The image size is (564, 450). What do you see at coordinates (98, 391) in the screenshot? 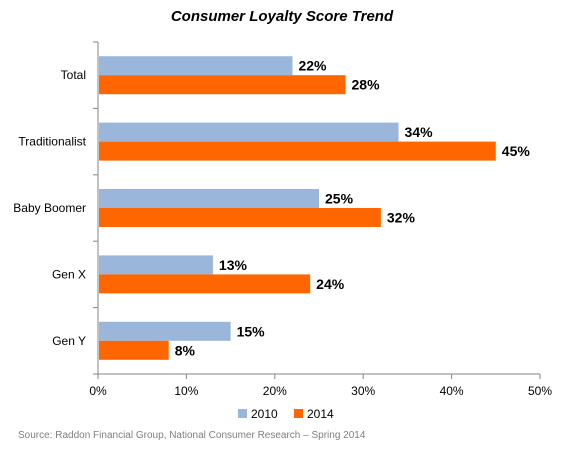
I see `x-tick-label: 0%` at bounding box center [98, 391].